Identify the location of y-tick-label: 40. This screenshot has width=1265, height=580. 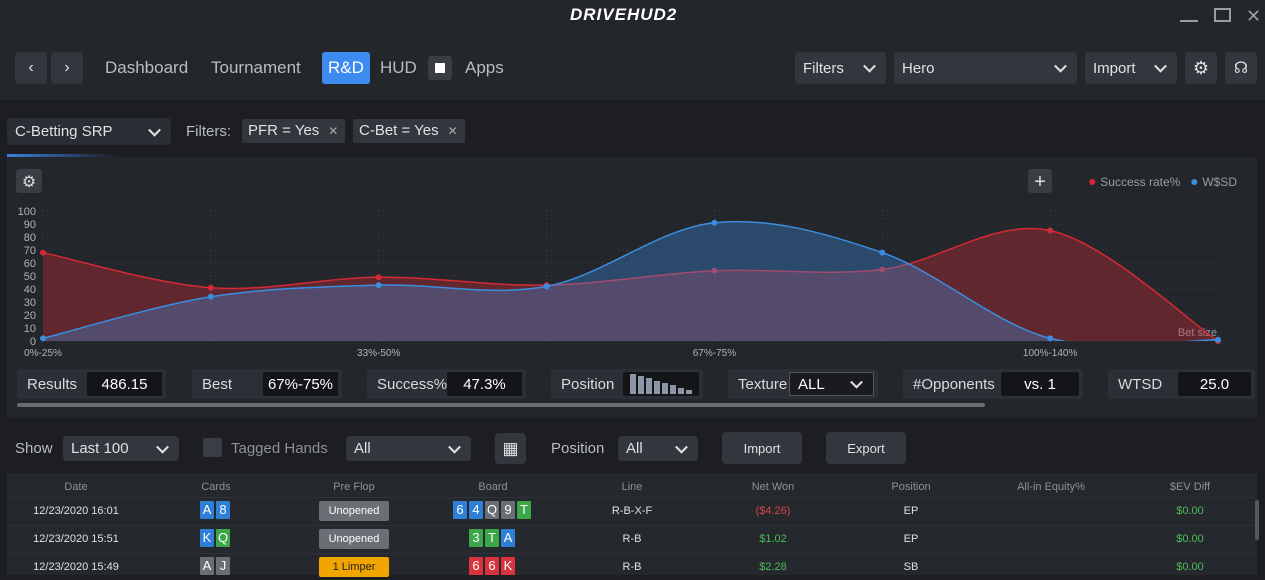
(30, 290).